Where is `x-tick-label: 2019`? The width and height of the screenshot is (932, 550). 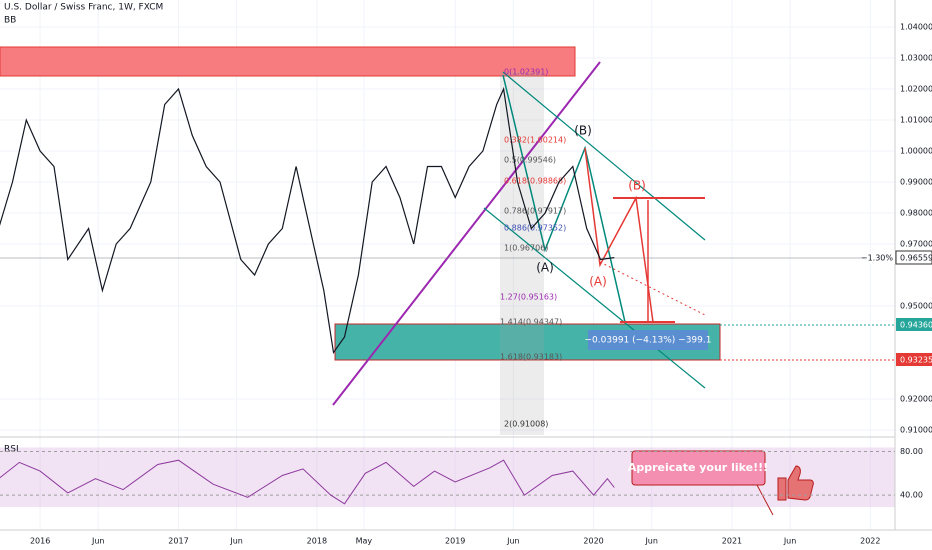 x-tick-label: 2019 is located at coordinates (455, 541).